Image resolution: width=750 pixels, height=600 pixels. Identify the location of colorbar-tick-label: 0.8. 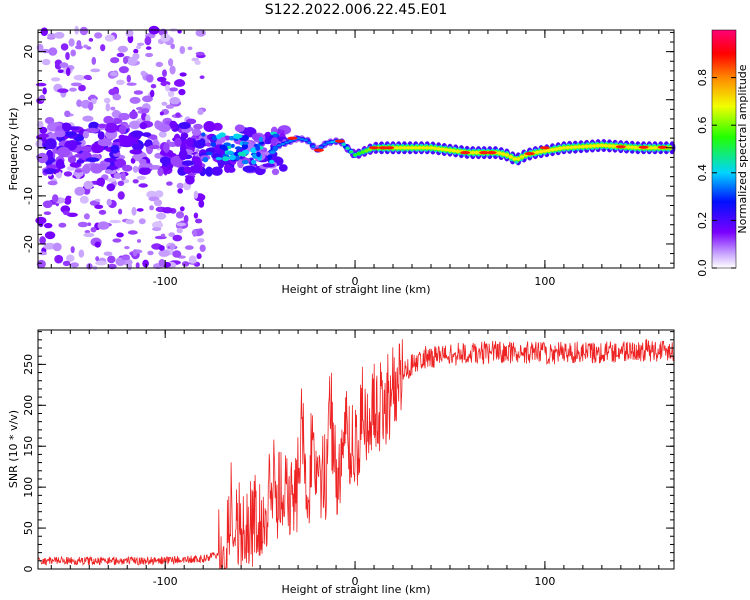
(702, 78).